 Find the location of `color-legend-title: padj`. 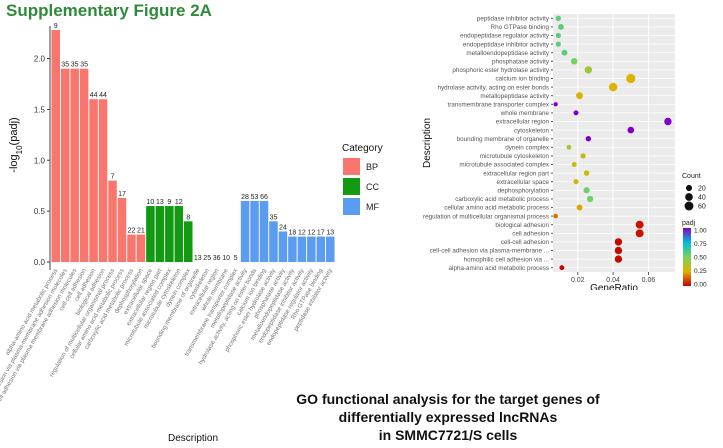

color-legend-title: padj is located at coordinates (689, 223).